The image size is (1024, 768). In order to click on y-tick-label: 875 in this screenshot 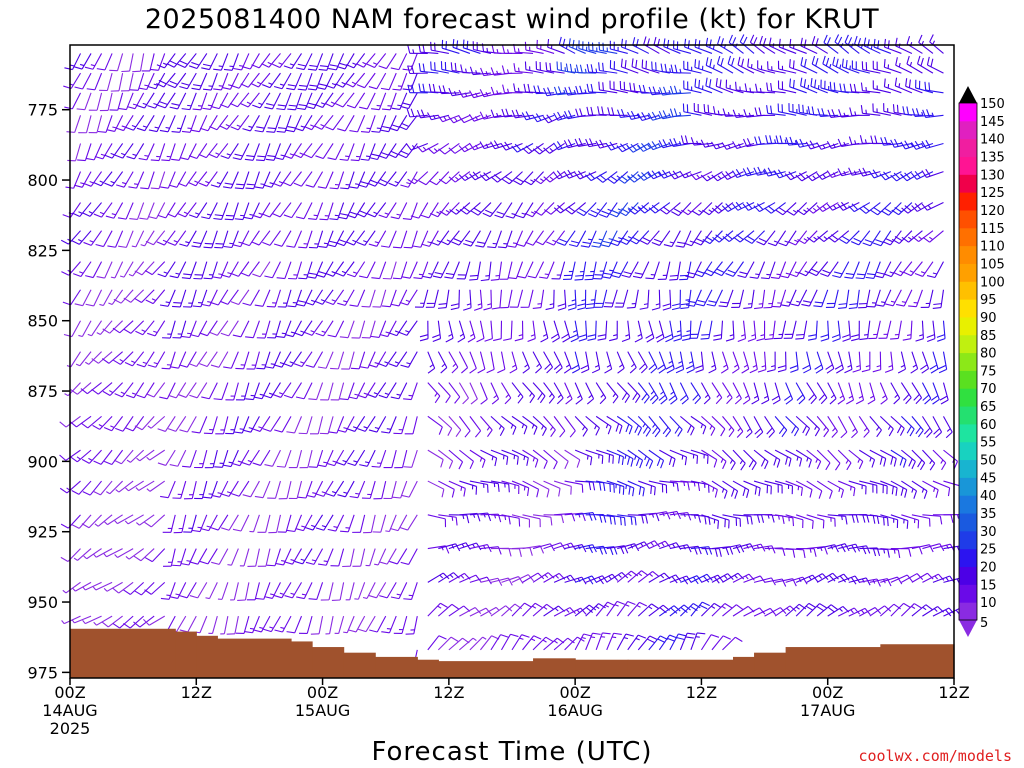, I will do `click(42, 391)`.